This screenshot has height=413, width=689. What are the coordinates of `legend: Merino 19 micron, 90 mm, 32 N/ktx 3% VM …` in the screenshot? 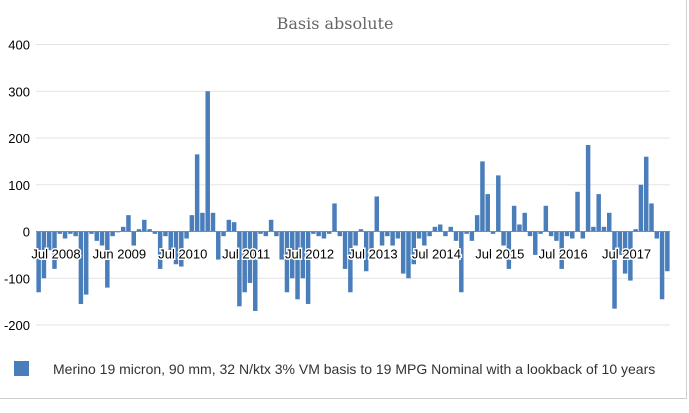 It's located at (334, 369).